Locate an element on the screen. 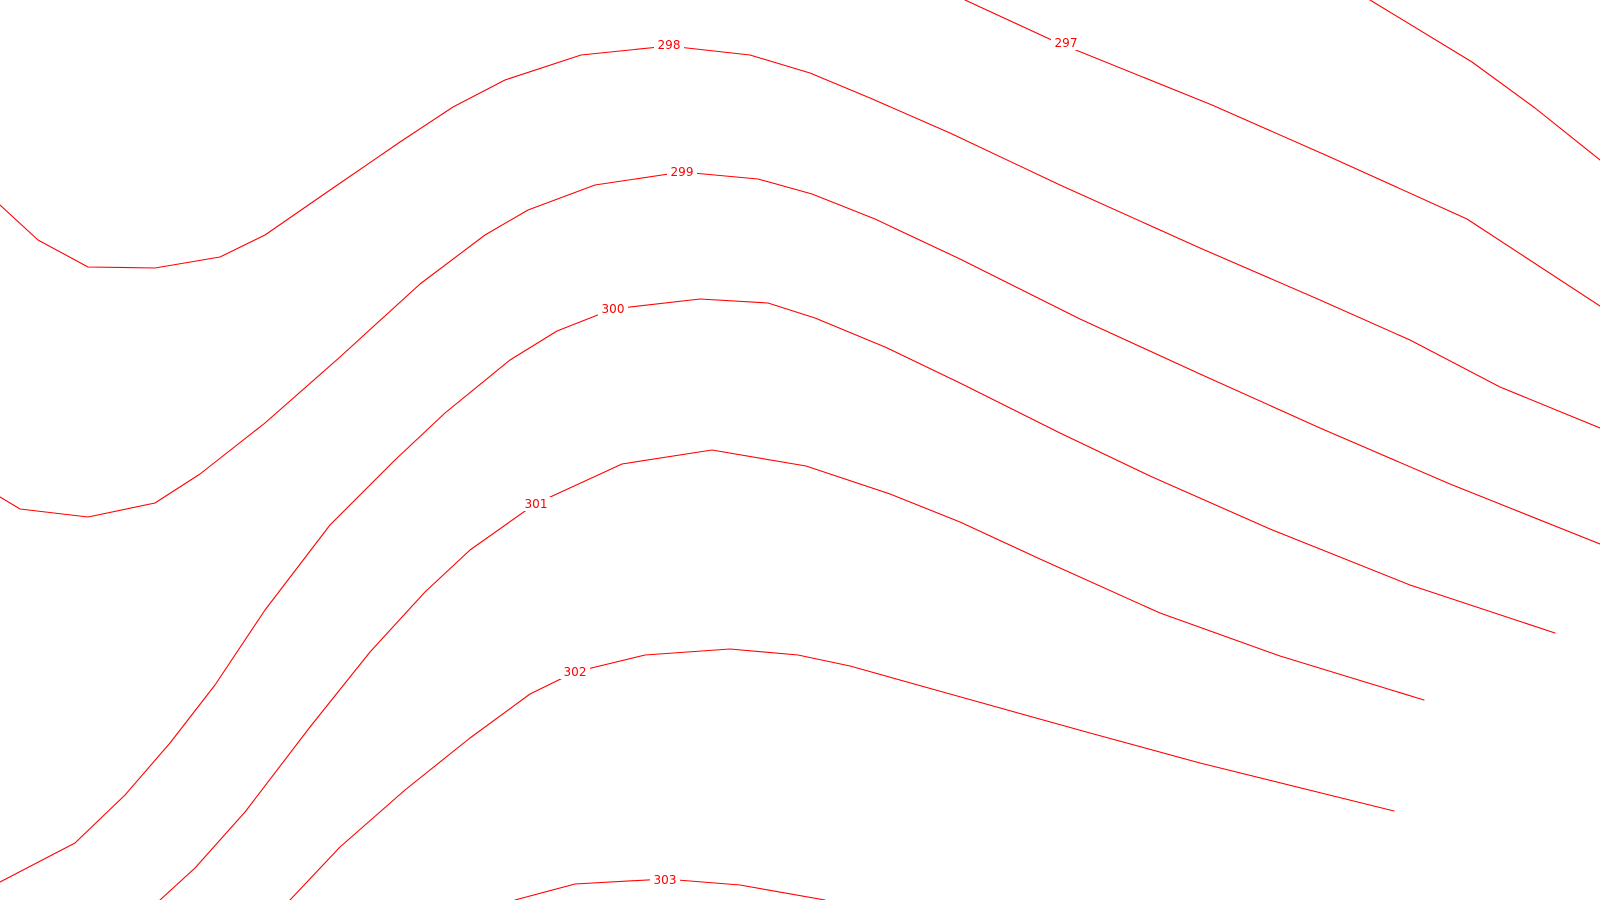 The height and width of the screenshot is (900, 1600). contour-label-298-bg is located at coordinates (669, 45).